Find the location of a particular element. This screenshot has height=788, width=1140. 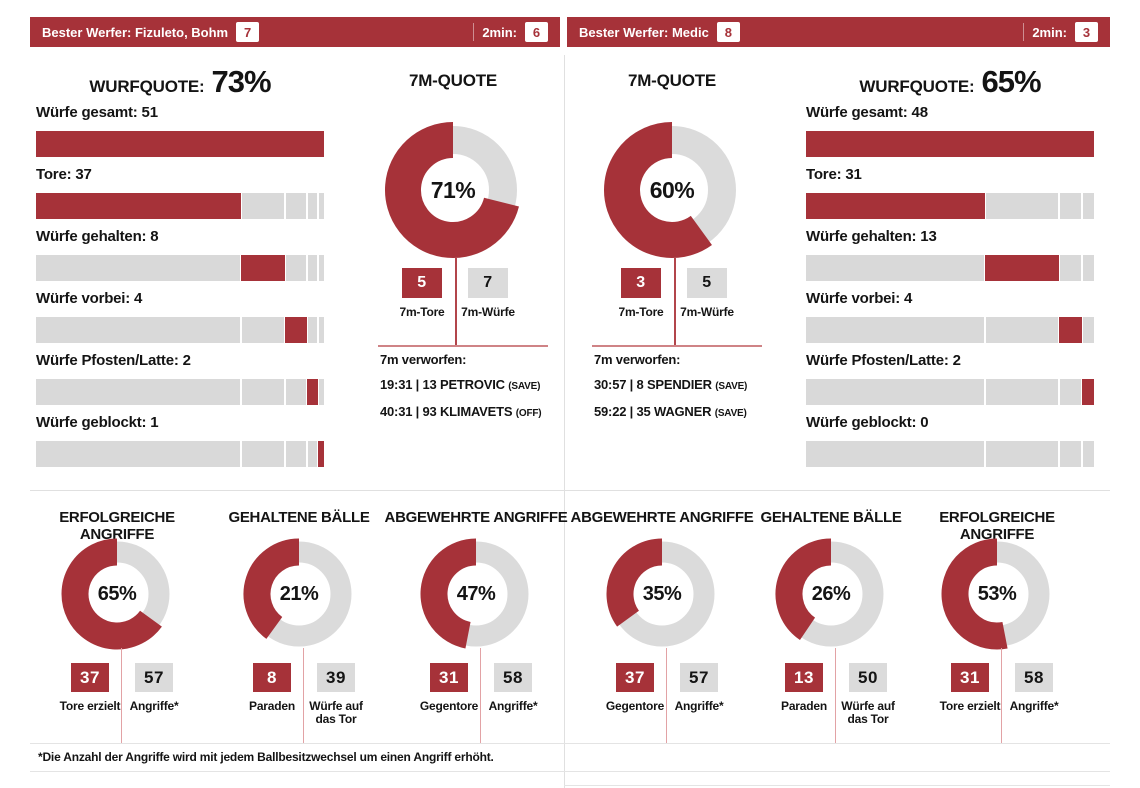

best-thrower-number-badge: 7 is located at coordinates (248, 32).